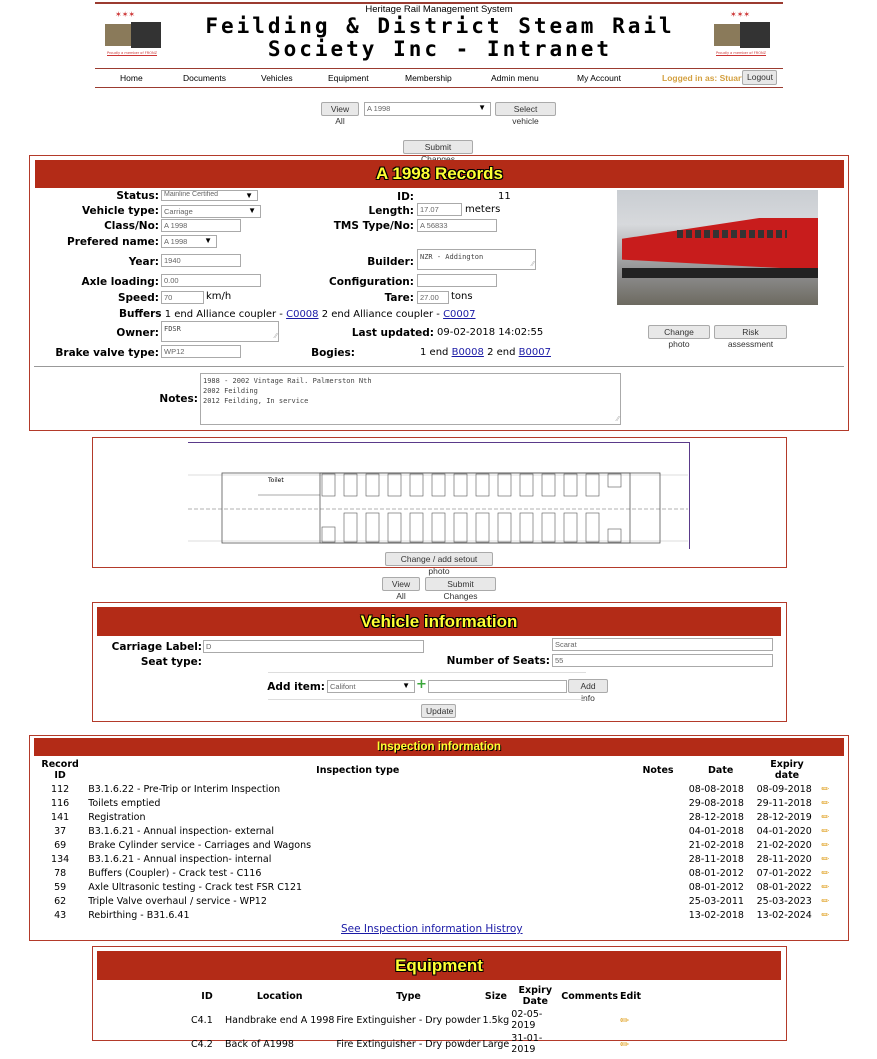  I want to click on add-info-input, so click(497, 686).